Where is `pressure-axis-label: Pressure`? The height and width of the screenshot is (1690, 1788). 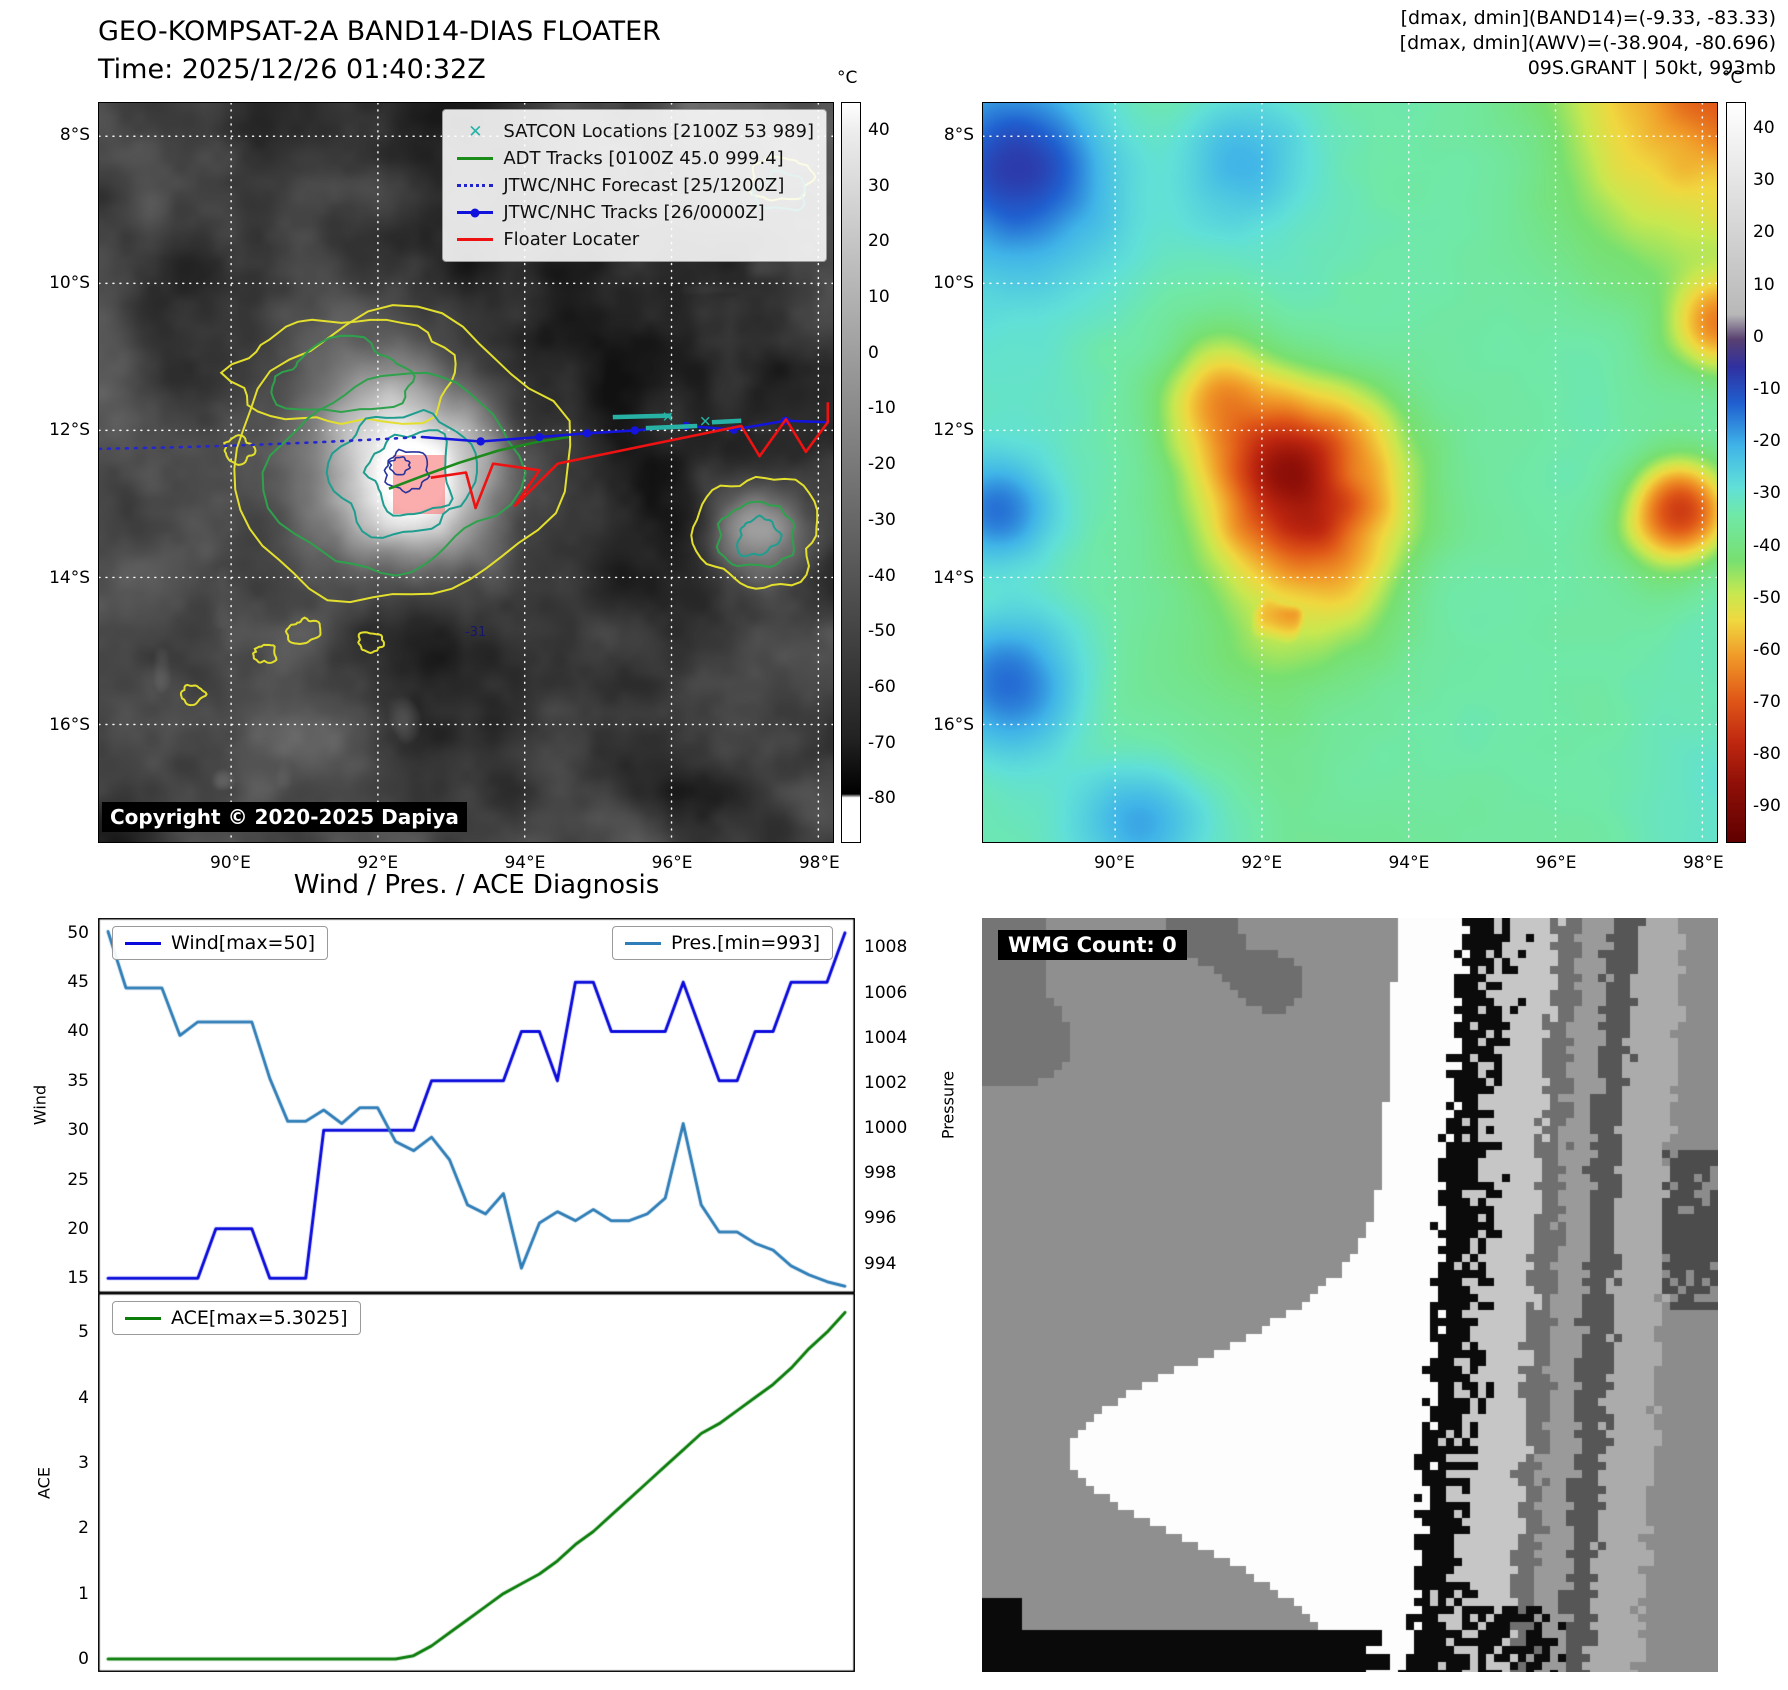
pressure-axis-label: Pressure is located at coordinates (948, 1105).